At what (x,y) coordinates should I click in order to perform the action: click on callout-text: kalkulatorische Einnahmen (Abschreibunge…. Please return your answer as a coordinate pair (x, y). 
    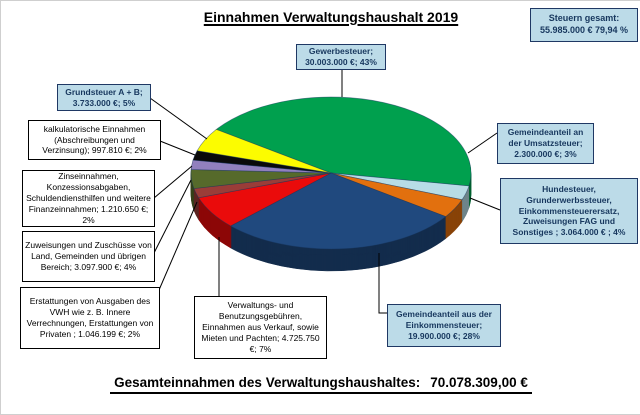
    Looking at the image, I should click on (94, 139).